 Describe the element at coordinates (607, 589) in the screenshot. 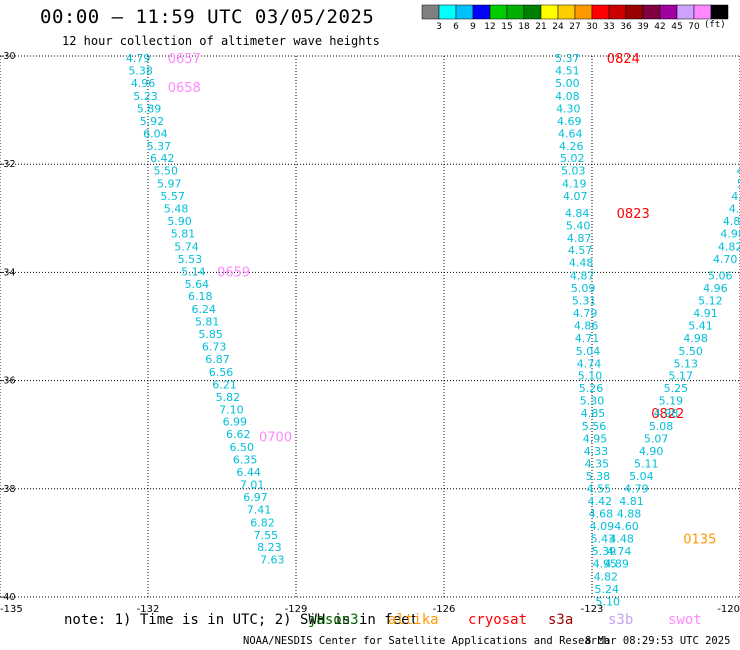

I see `wave-height-value: 5.24` at that location.